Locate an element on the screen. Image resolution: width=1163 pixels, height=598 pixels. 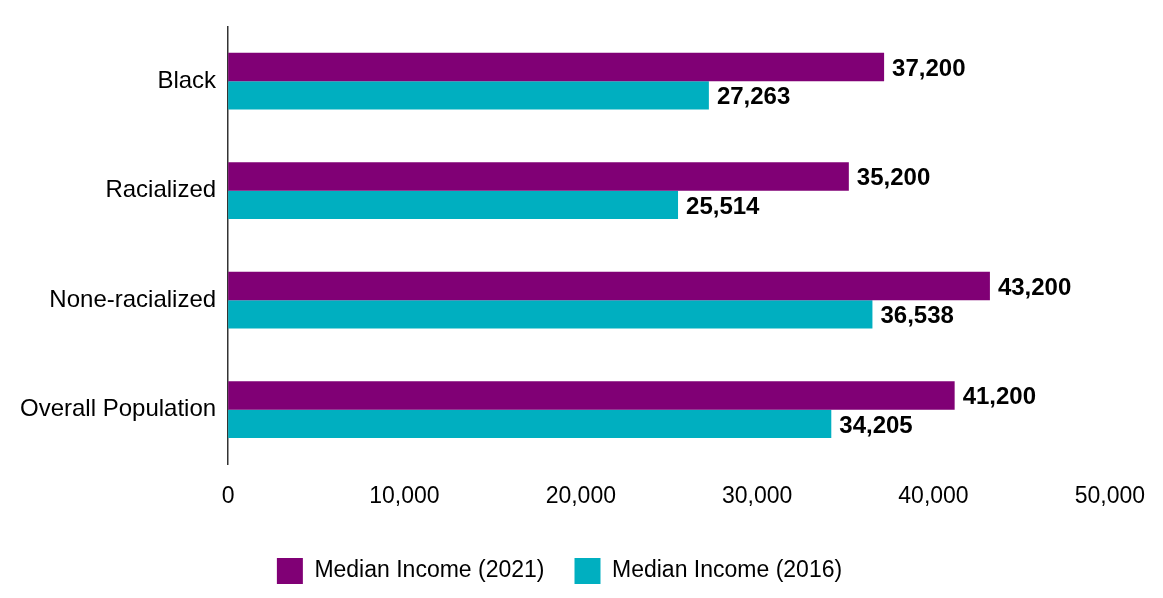
legend-label: Median Income (2021) is located at coordinates (429, 569).